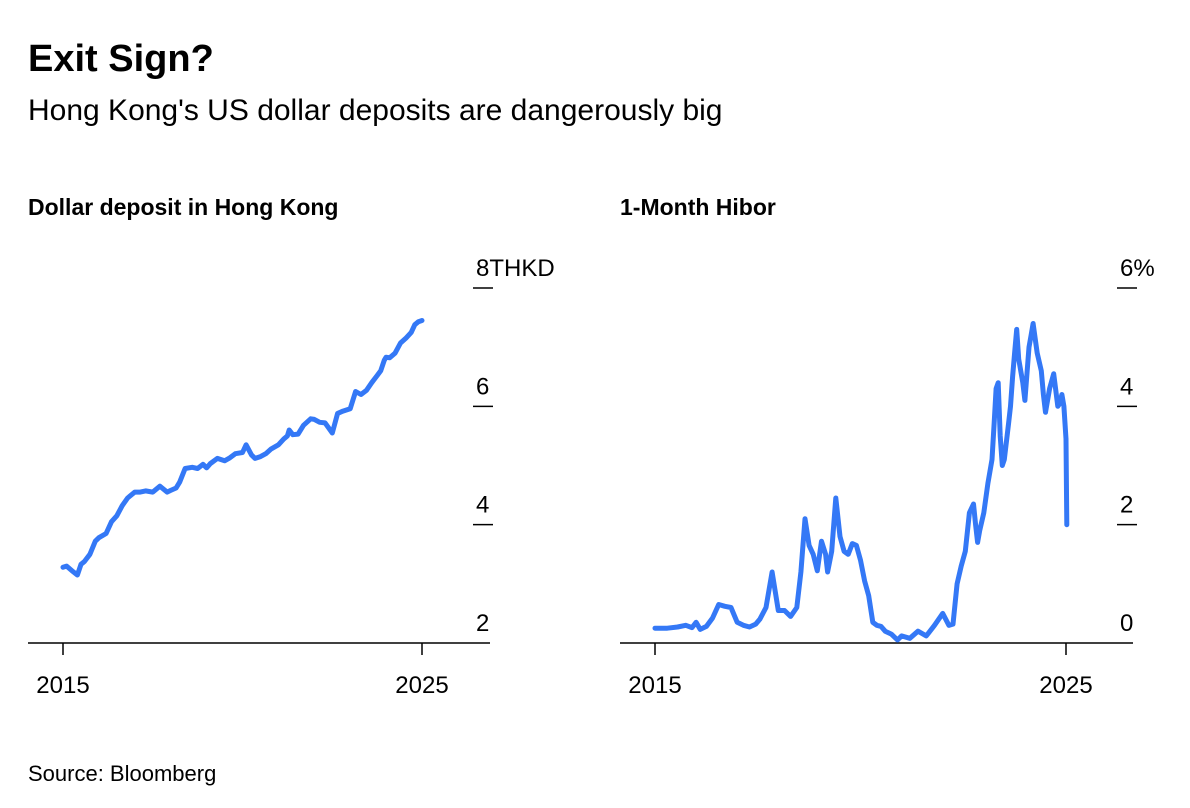 Image resolution: width=1190 pixels, height=808 pixels. Describe the element at coordinates (861, 482) in the screenshot. I see `hibor-series-line` at that location.